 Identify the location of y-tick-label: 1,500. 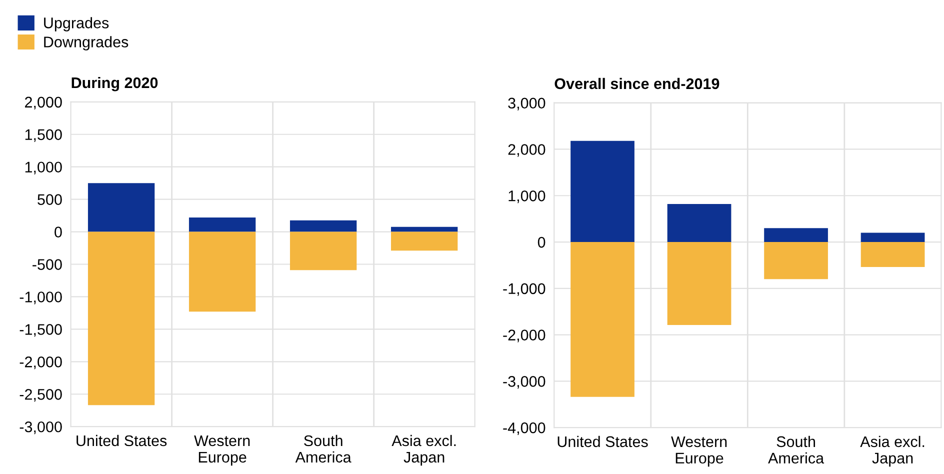
(43, 135).